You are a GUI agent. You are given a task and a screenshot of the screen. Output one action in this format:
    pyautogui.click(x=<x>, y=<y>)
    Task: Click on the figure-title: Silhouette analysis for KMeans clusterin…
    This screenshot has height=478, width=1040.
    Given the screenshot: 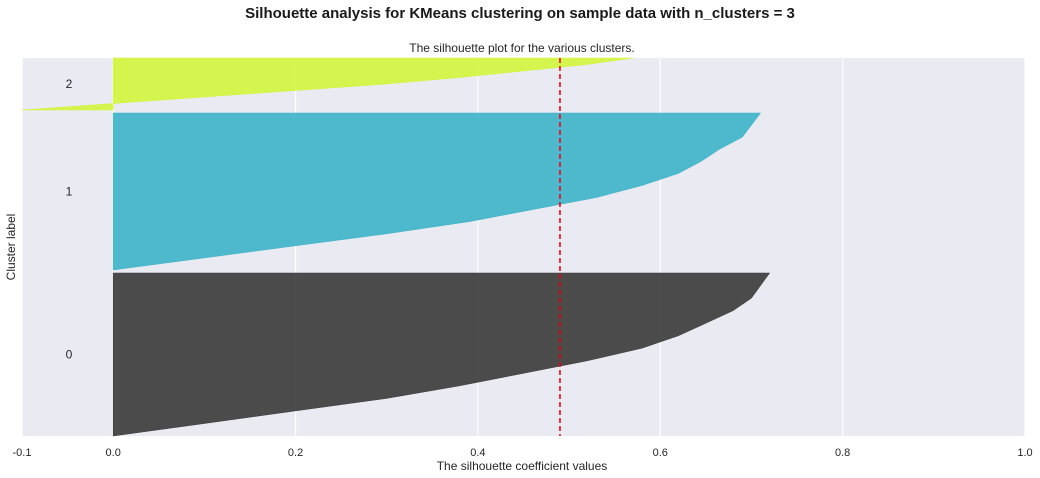 What is the action you would take?
    pyautogui.click(x=520, y=13)
    